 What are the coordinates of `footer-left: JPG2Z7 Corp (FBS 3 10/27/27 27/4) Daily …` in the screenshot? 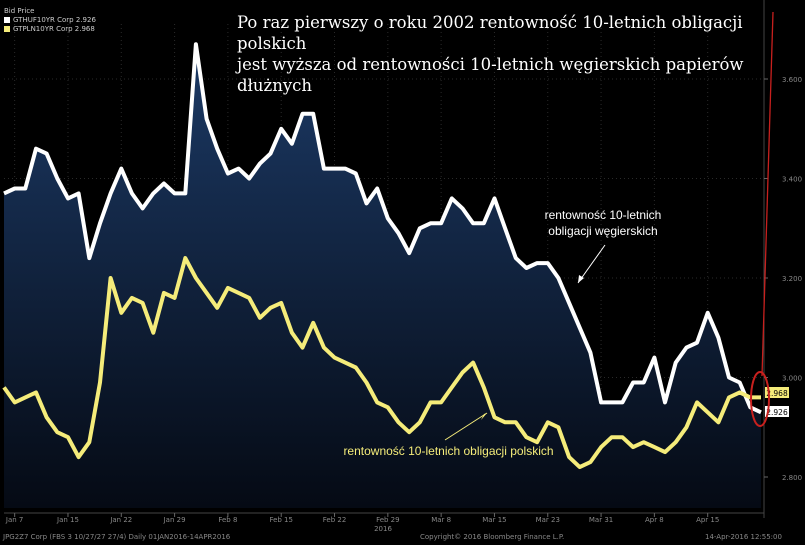 It's located at (117, 537).